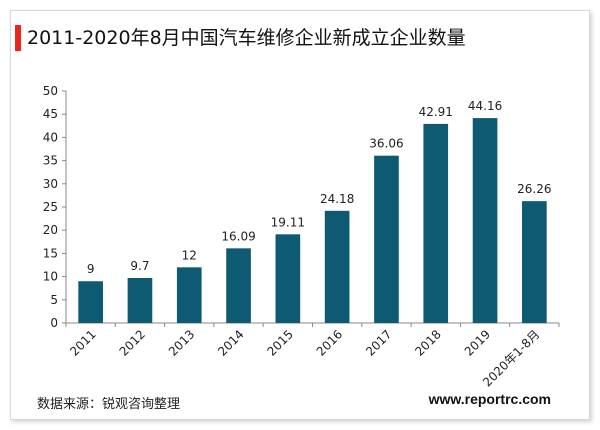  What do you see at coordinates (54, 300) in the screenshot?
I see `y-tick-label: 5` at bounding box center [54, 300].